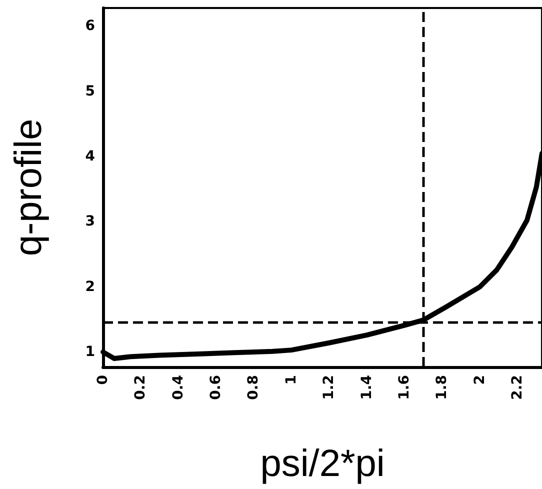  Describe the element at coordinates (291, 380) in the screenshot. I see `x-tick-label: 1` at that location.